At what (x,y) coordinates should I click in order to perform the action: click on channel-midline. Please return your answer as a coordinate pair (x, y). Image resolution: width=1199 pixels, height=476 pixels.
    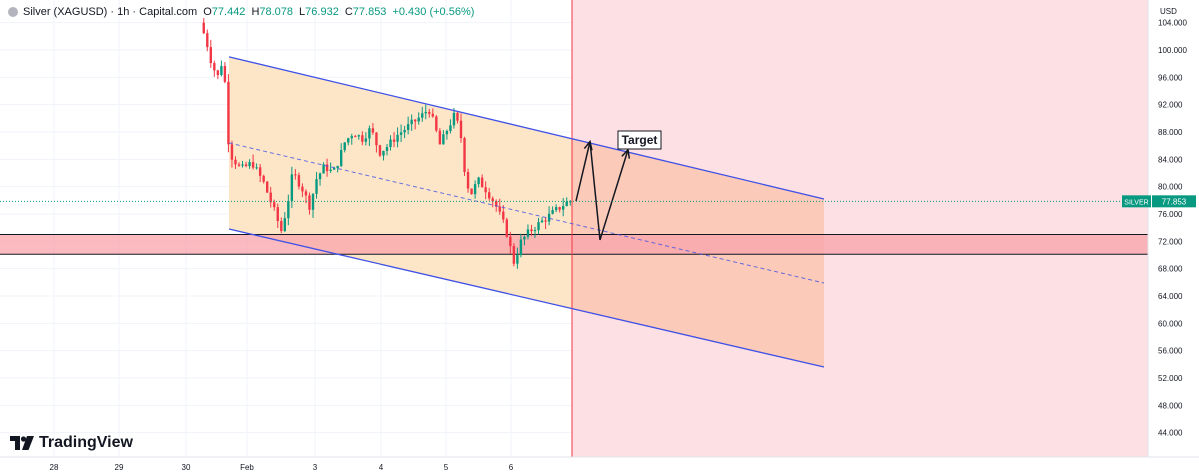
    Looking at the image, I should click on (526, 213).